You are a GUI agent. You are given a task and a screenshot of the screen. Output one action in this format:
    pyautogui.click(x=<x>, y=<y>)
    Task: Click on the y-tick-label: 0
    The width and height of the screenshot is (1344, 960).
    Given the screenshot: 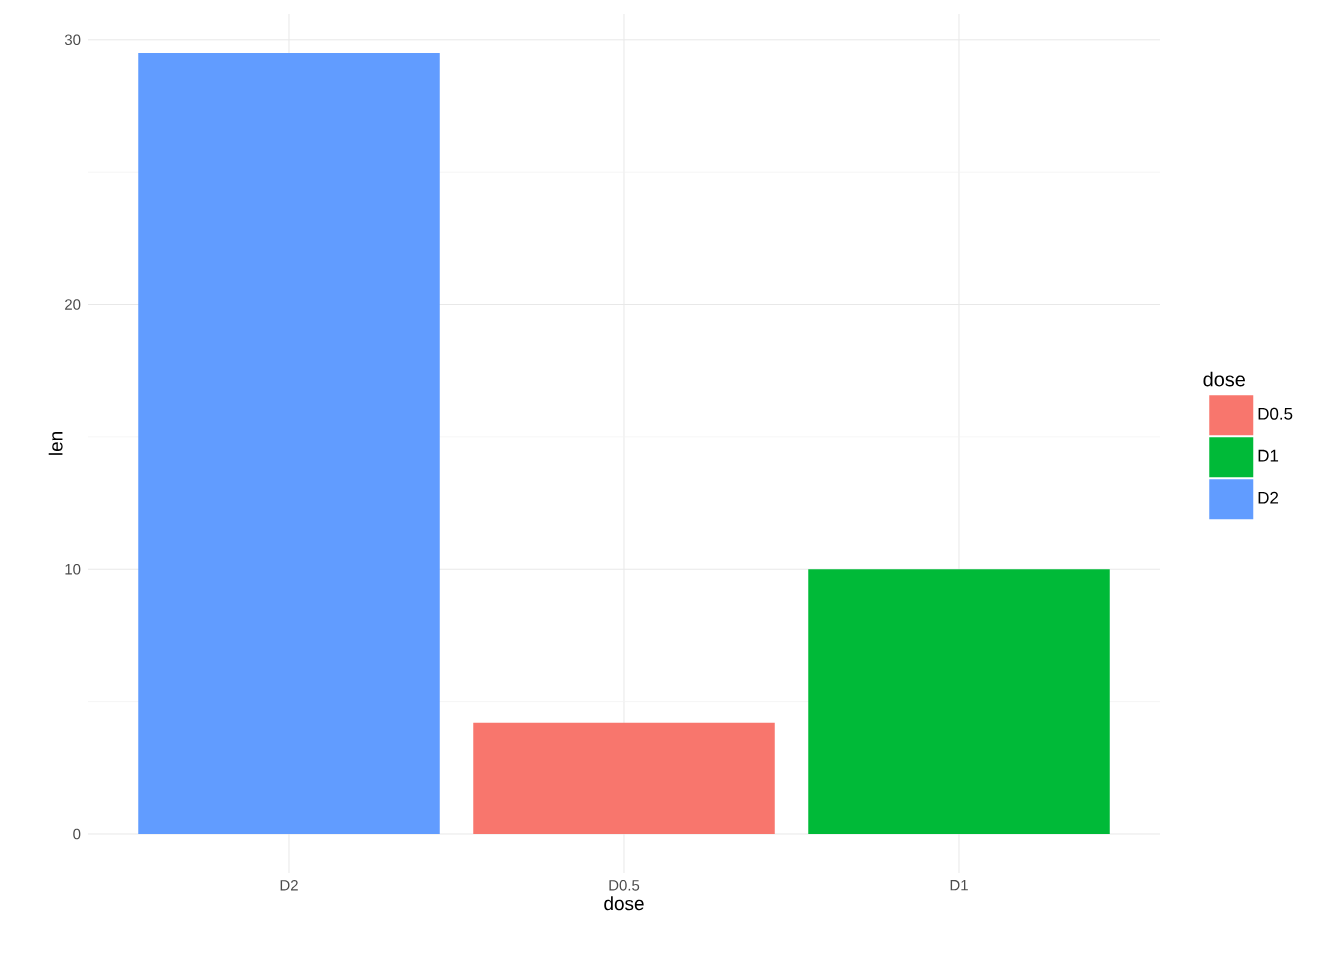 What is the action you would take?
    pyautogui.click(x=77, y=834)
    